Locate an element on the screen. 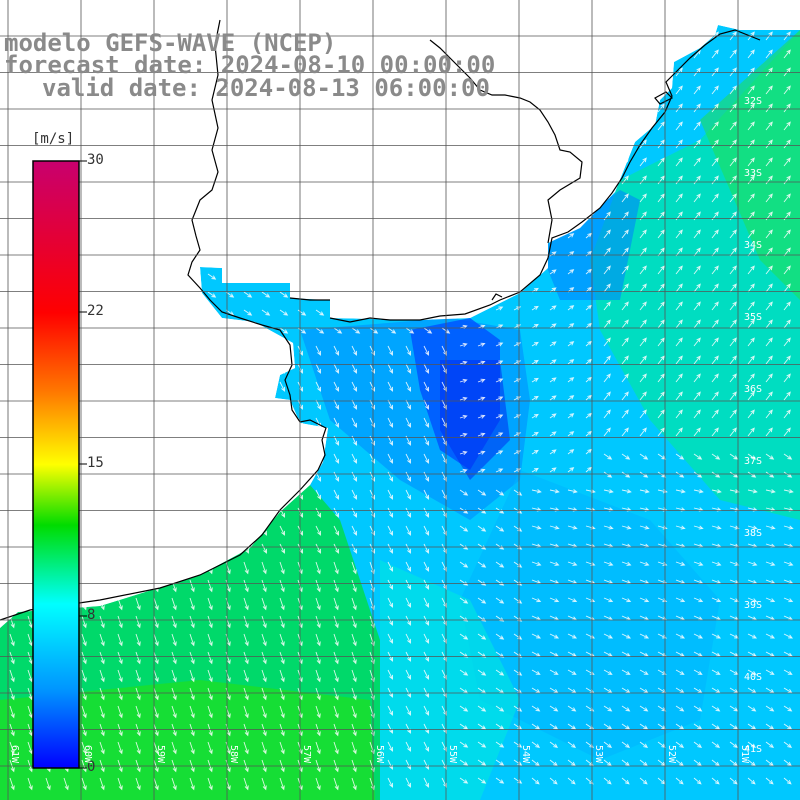 Image resolution: width=800 pixels, height=800 pixels. title-model: modelo GEFS-WAVE (NCEP) is located at coordinates (170, 43).